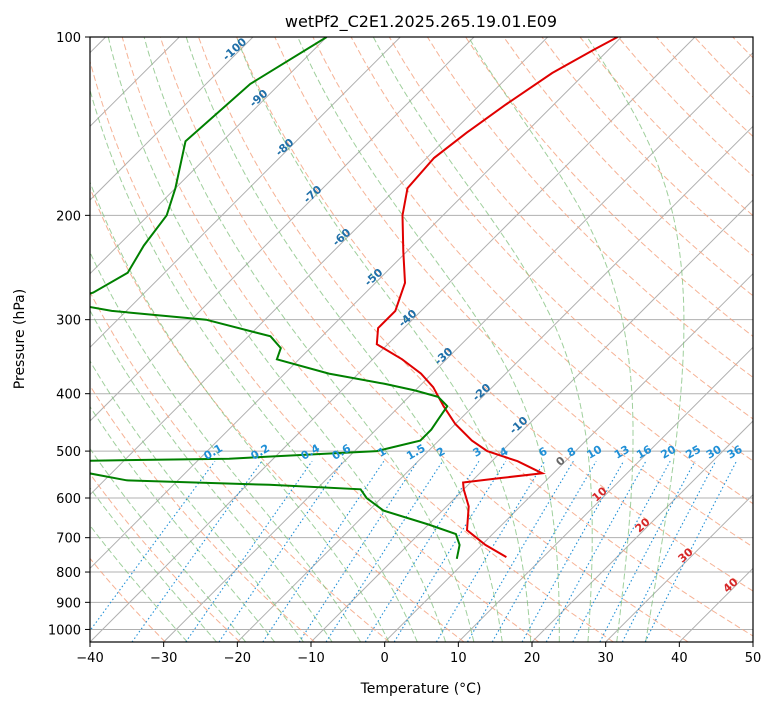 Image resolution: width=775 pixels, height=708 pixels. Describe the element at coordinates (385, 658) in the screenshot. I see `x-tick-label: 0` at that location.